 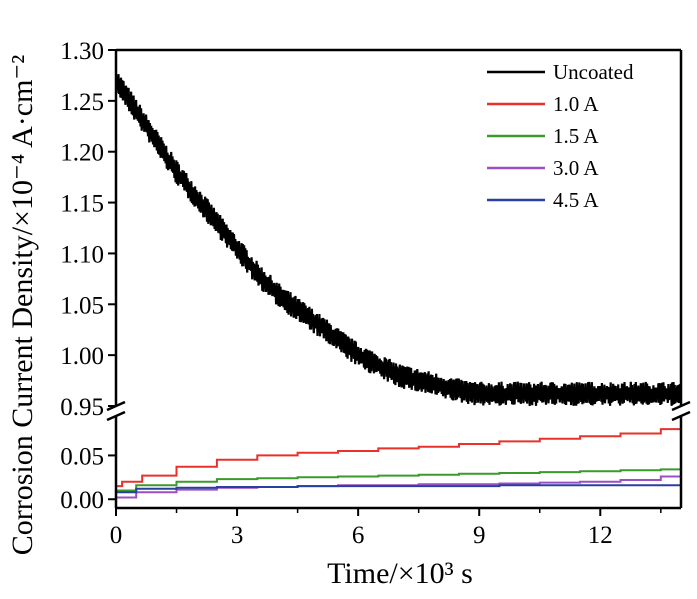 What do you see at coordinates (82, 204) in the screenshot?
I see `y-tick-label-high-5: 1.15` at bounding box center [82, 204].